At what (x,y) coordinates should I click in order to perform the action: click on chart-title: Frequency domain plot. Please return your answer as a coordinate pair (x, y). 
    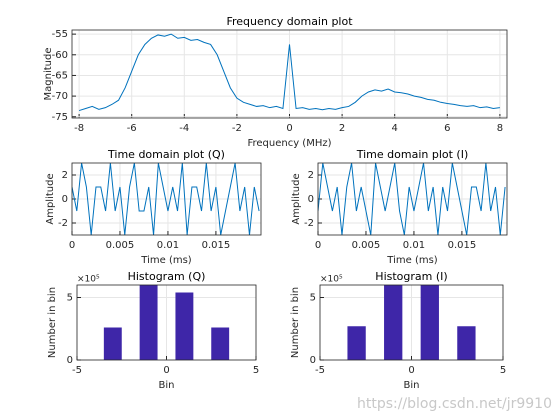
    Looking at the image, I should click on (289, 21).